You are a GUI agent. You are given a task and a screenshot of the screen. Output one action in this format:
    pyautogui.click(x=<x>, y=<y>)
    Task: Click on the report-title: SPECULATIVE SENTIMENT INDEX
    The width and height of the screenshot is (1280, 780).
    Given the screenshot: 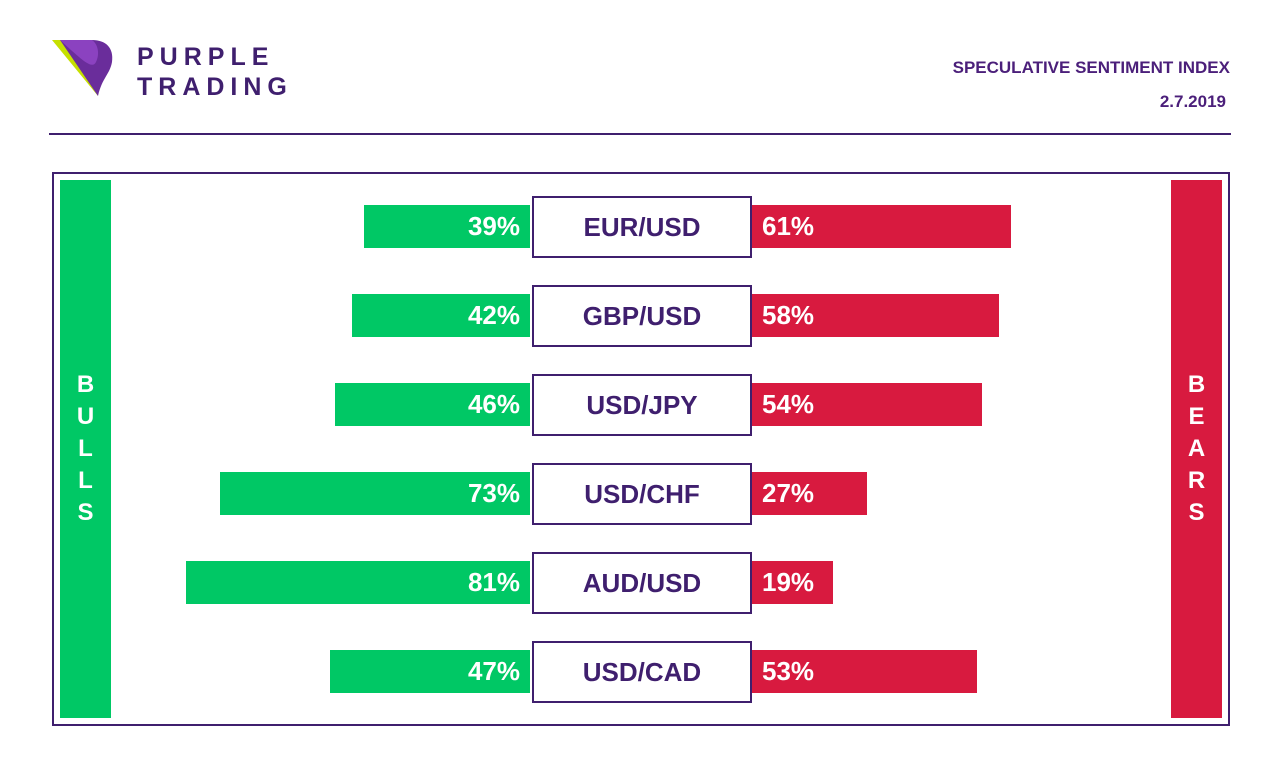 What is the action you would take?
    pyautogui.click(x=1091, y=67)
    